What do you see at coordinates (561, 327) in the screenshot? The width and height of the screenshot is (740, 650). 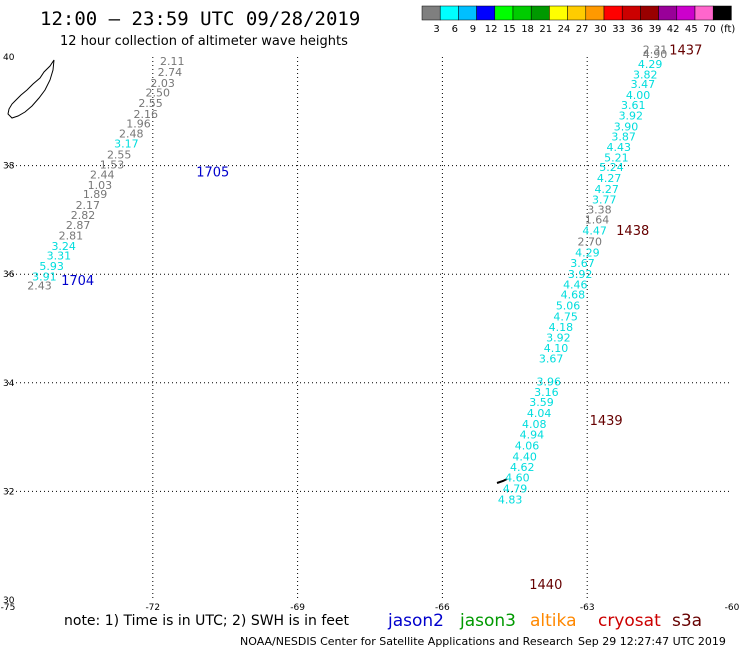 I see `swh-value-label: 4.18` at bounding box center [561, 327].